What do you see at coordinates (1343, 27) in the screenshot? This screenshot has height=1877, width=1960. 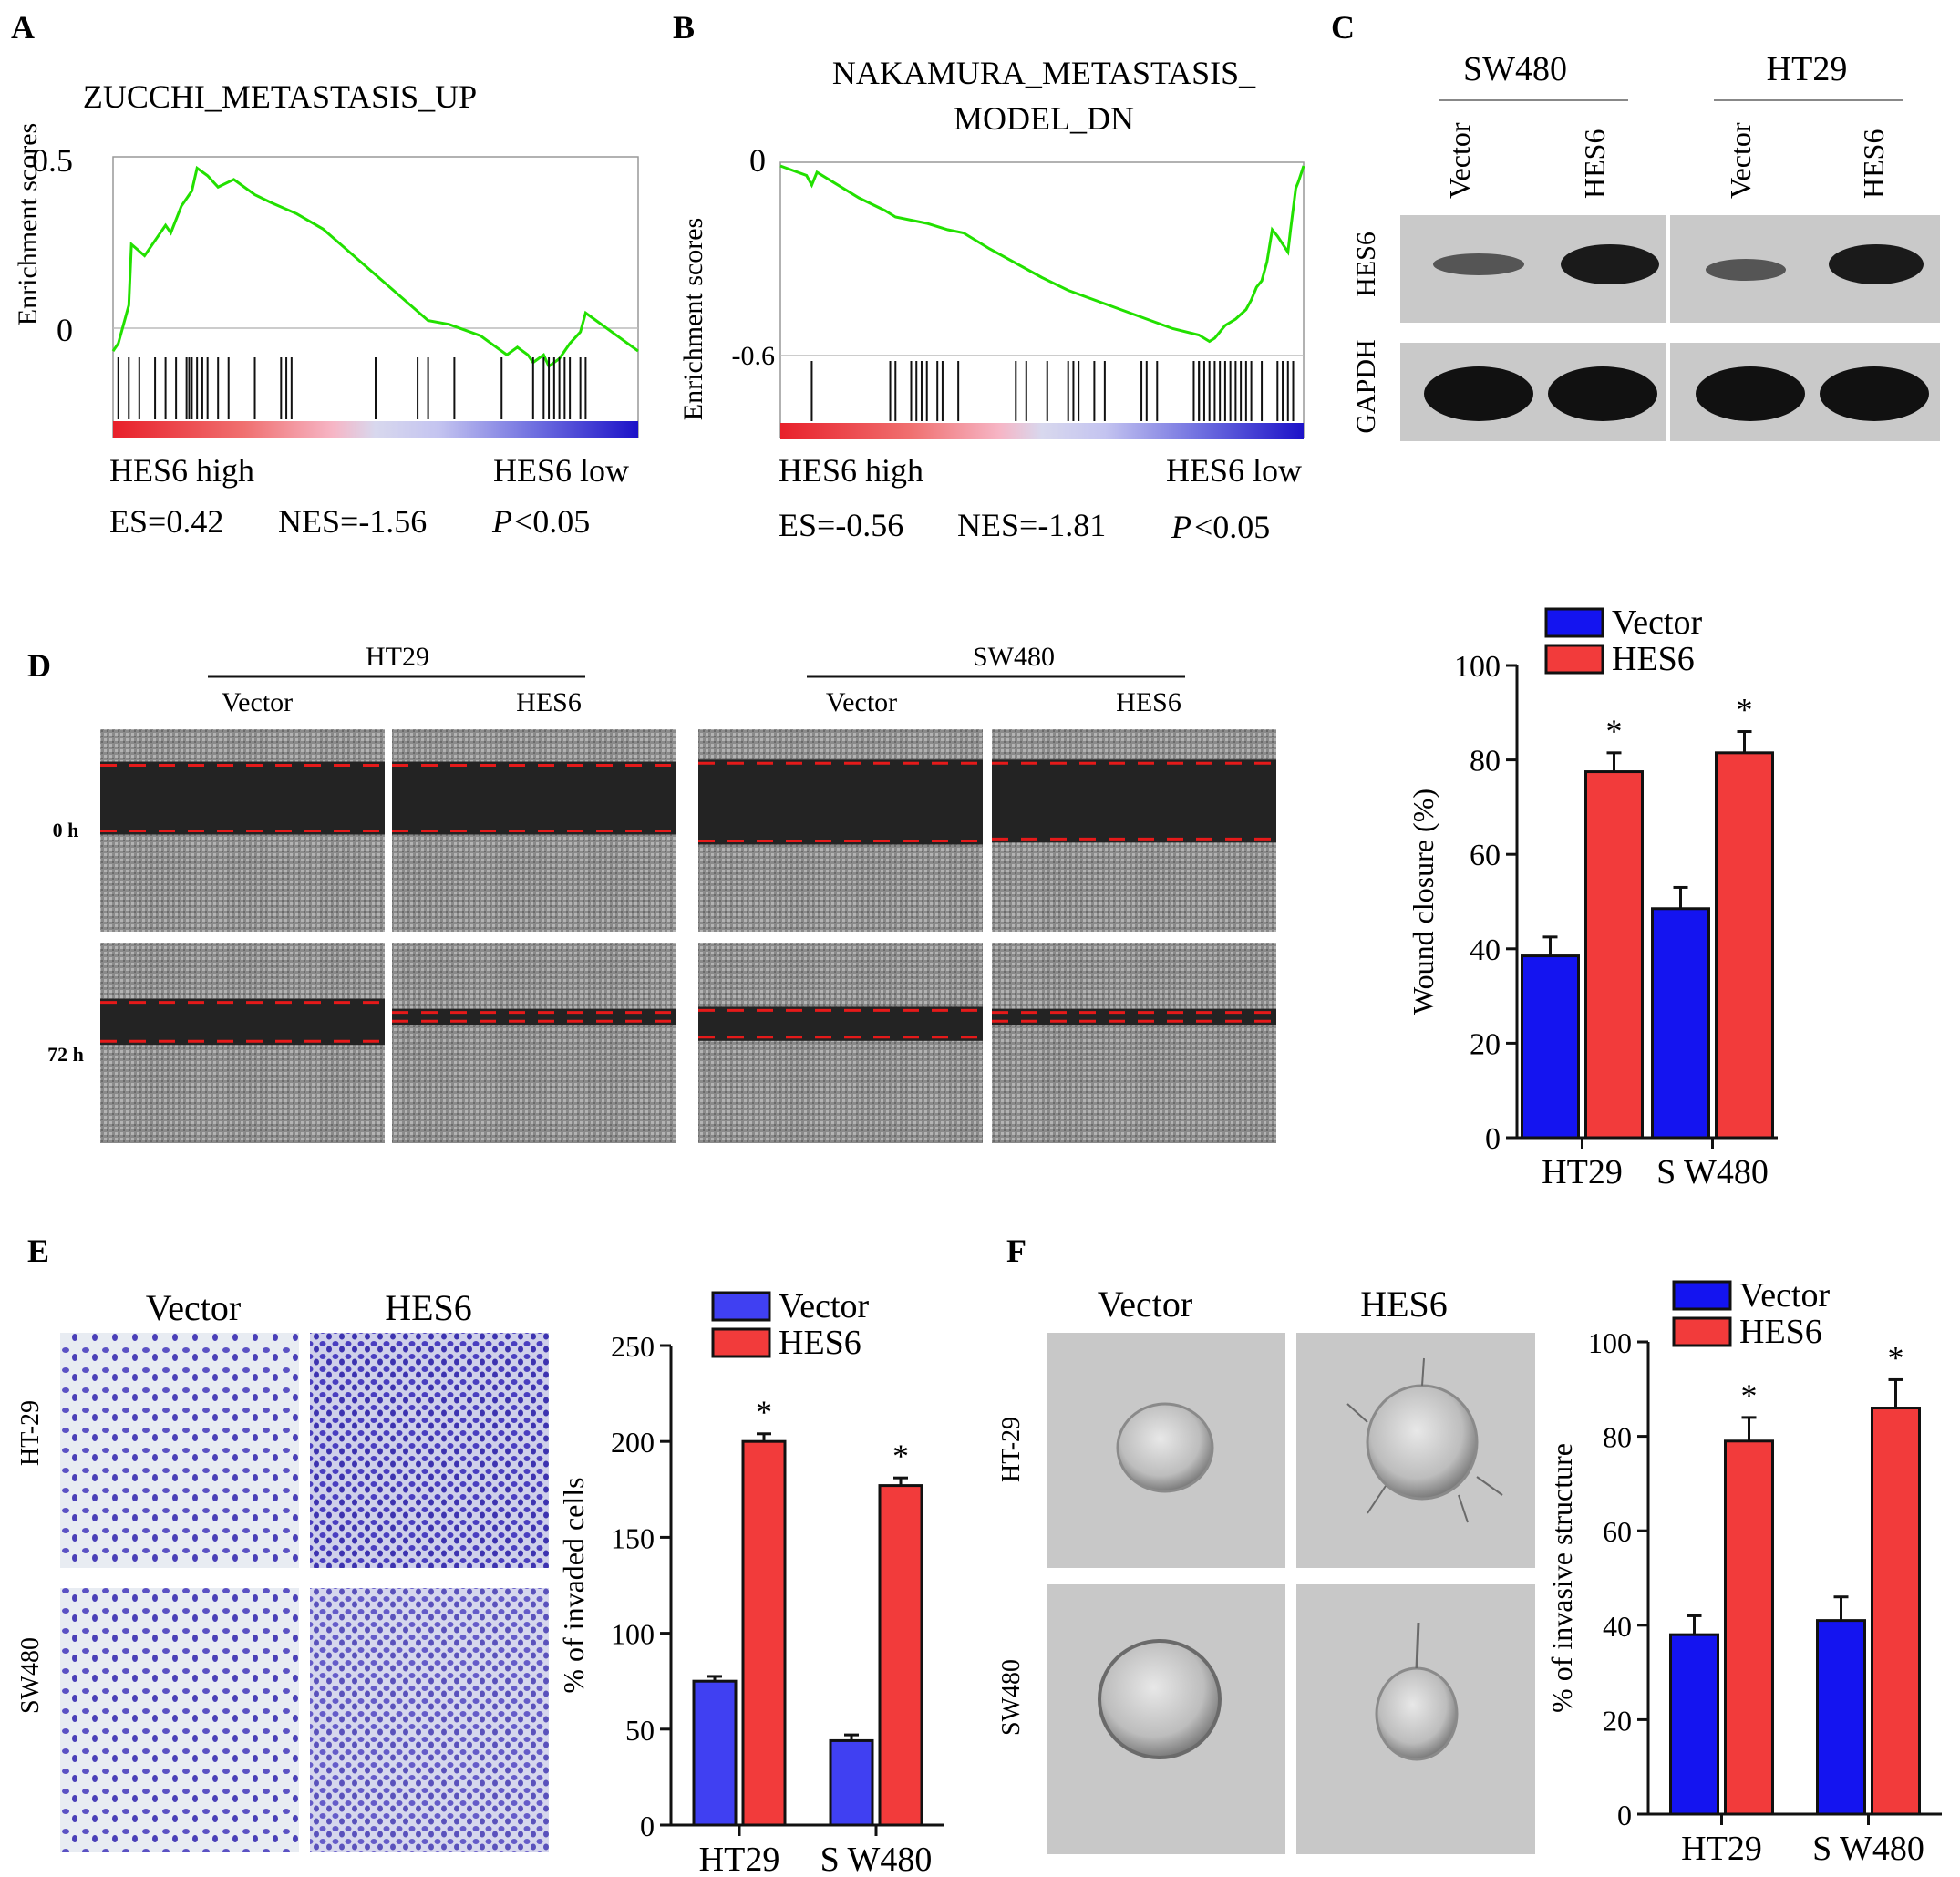 I see `panel-label-c: C` at bounding box center [1343, 27].